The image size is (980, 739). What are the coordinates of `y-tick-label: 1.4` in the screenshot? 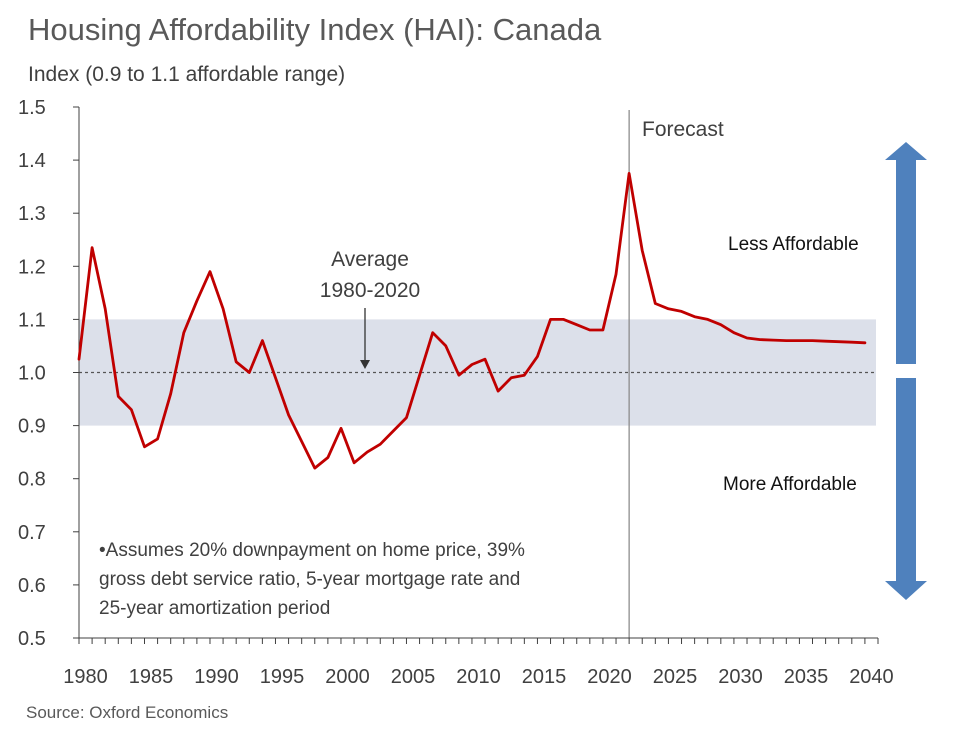 It's located at (32, 161).